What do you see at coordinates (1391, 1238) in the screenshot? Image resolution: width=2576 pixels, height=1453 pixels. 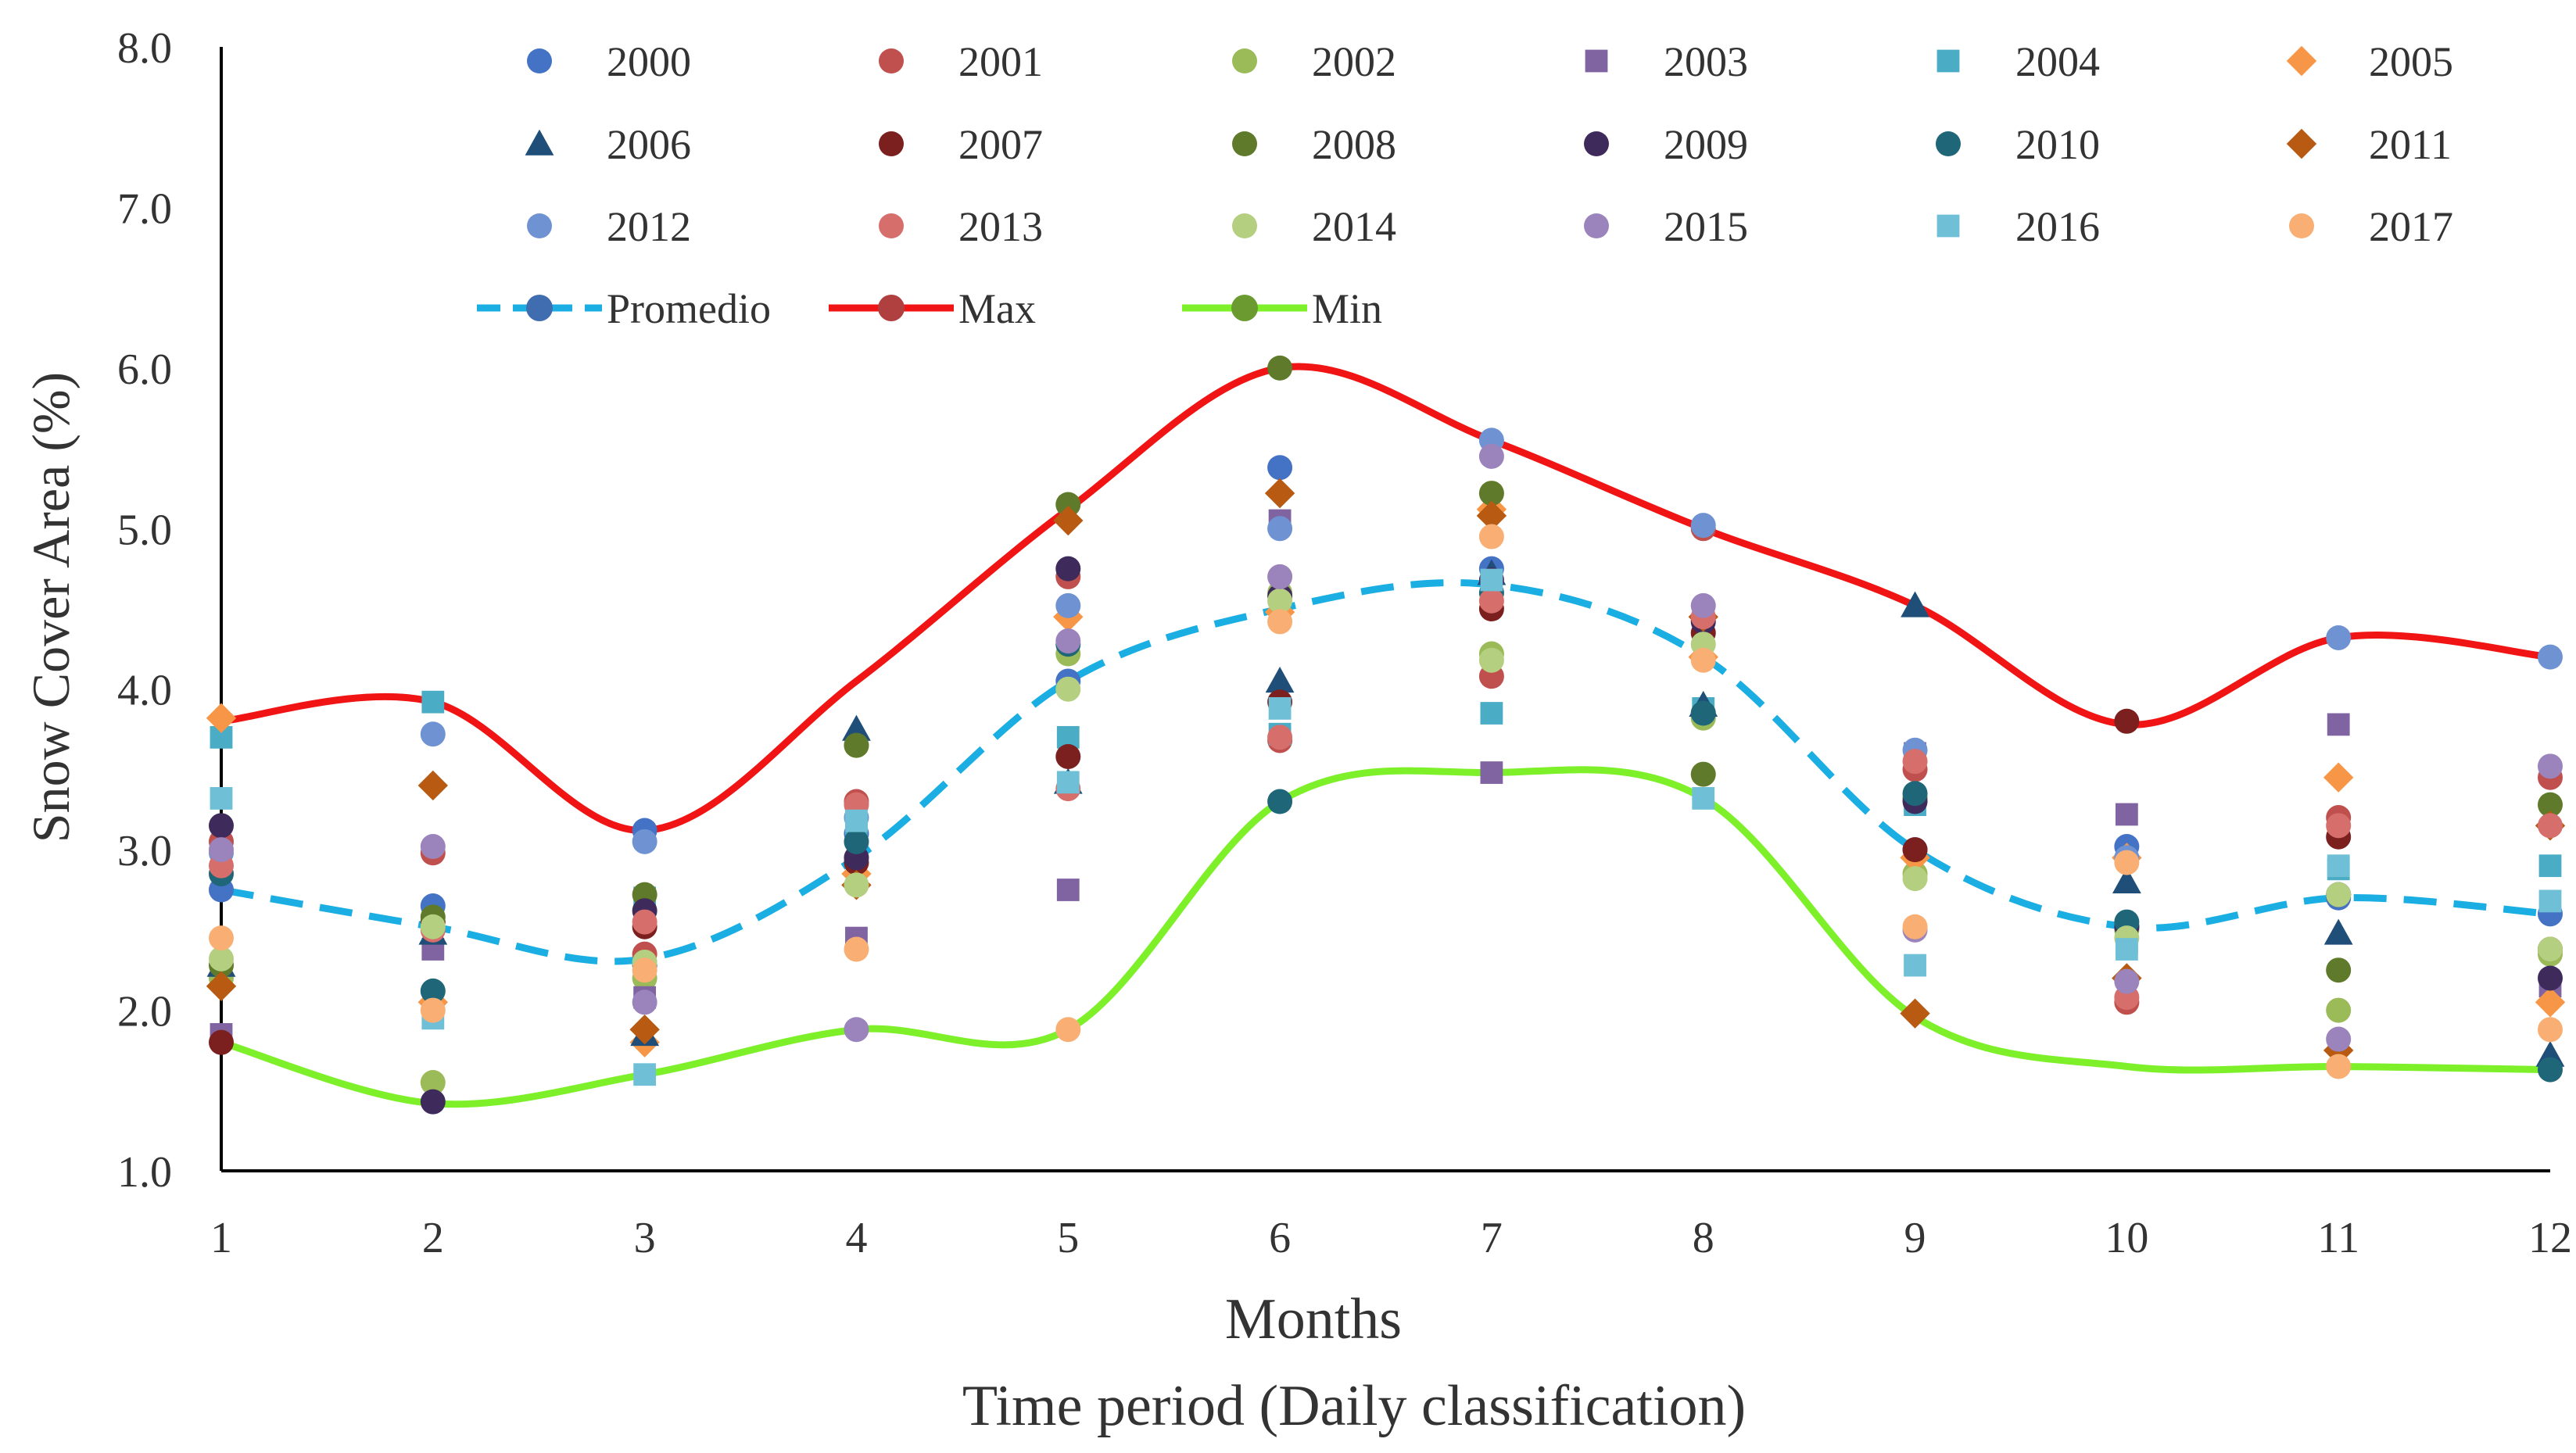 I see `x-tick-labels: 1 2 3 4 5 6 7 8 9 10 11 12` at bounding box center [1391, 1238].